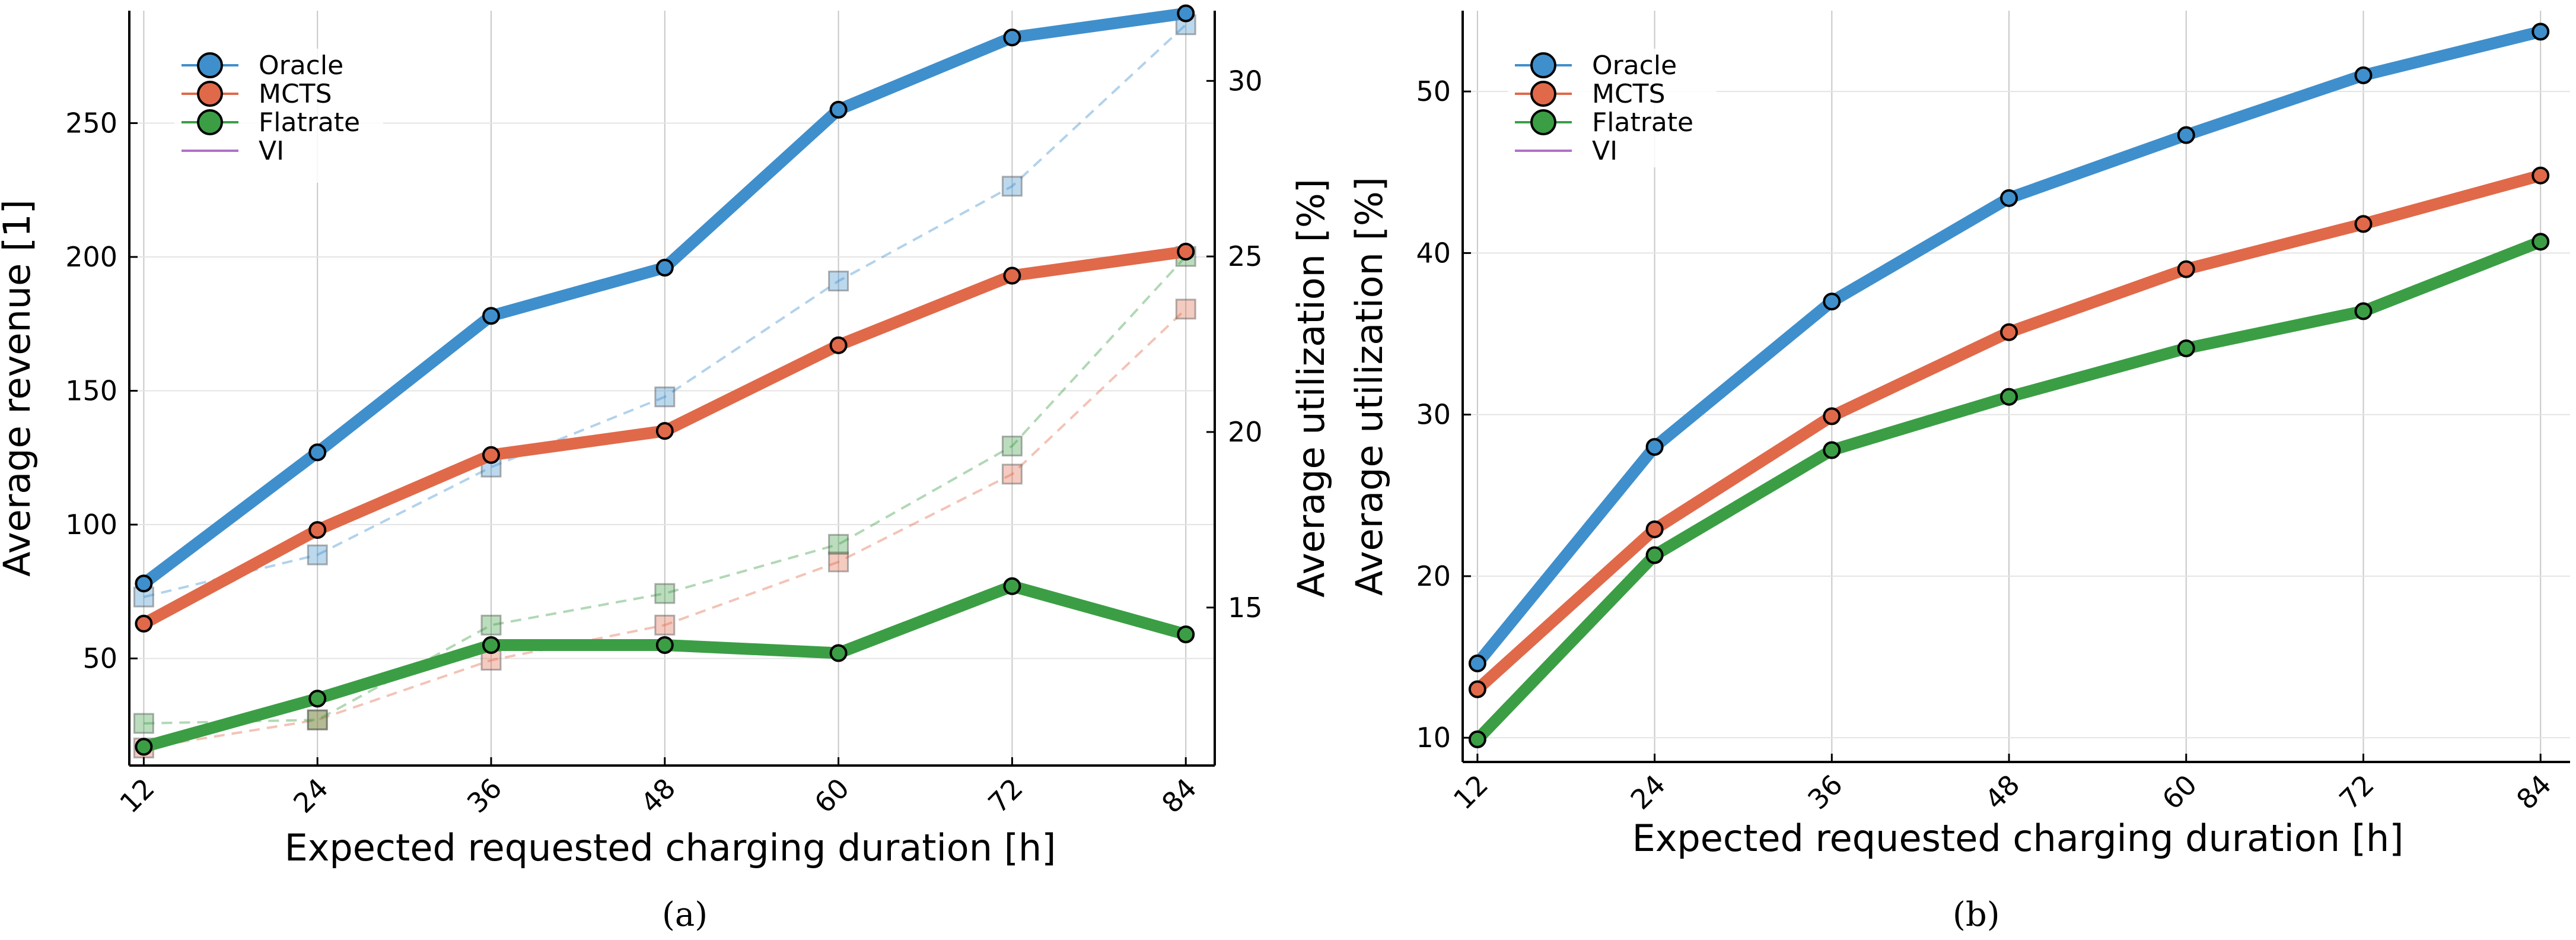 The image size is (2576, 940). What do you see at coordinates (1976, 914) in the screenshot?
I see `panel-caption: (b)` at bounding box center [1976, 914].